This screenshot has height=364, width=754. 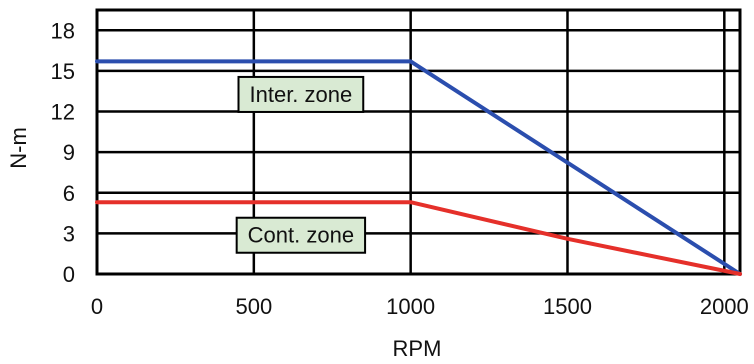 I want to click on x-tick-label: 500, so click(x=253, y=306).